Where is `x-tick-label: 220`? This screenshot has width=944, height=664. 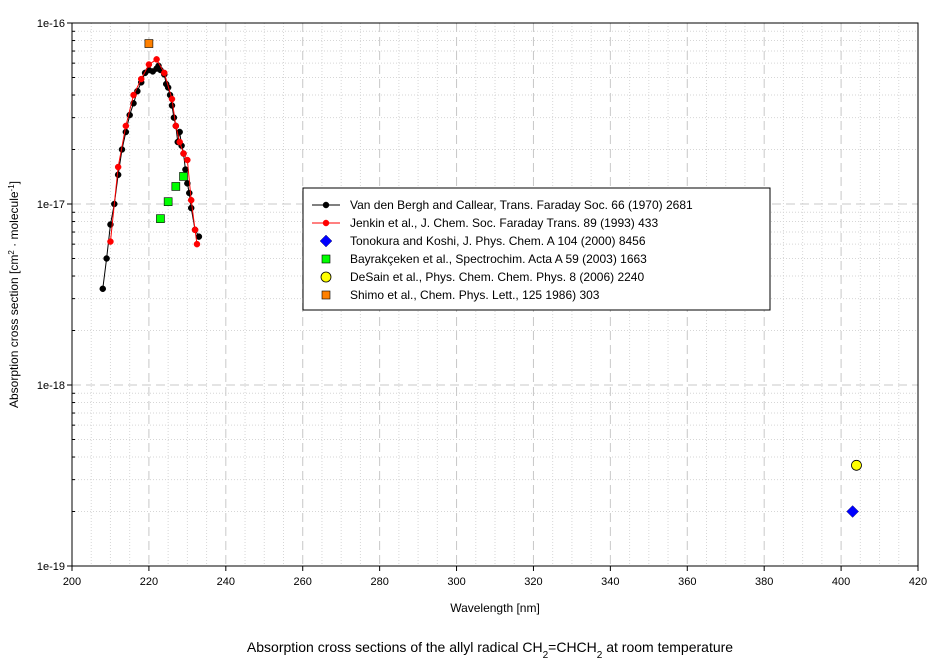 x-tick-label: 220 is located at coordinates (149, 582).